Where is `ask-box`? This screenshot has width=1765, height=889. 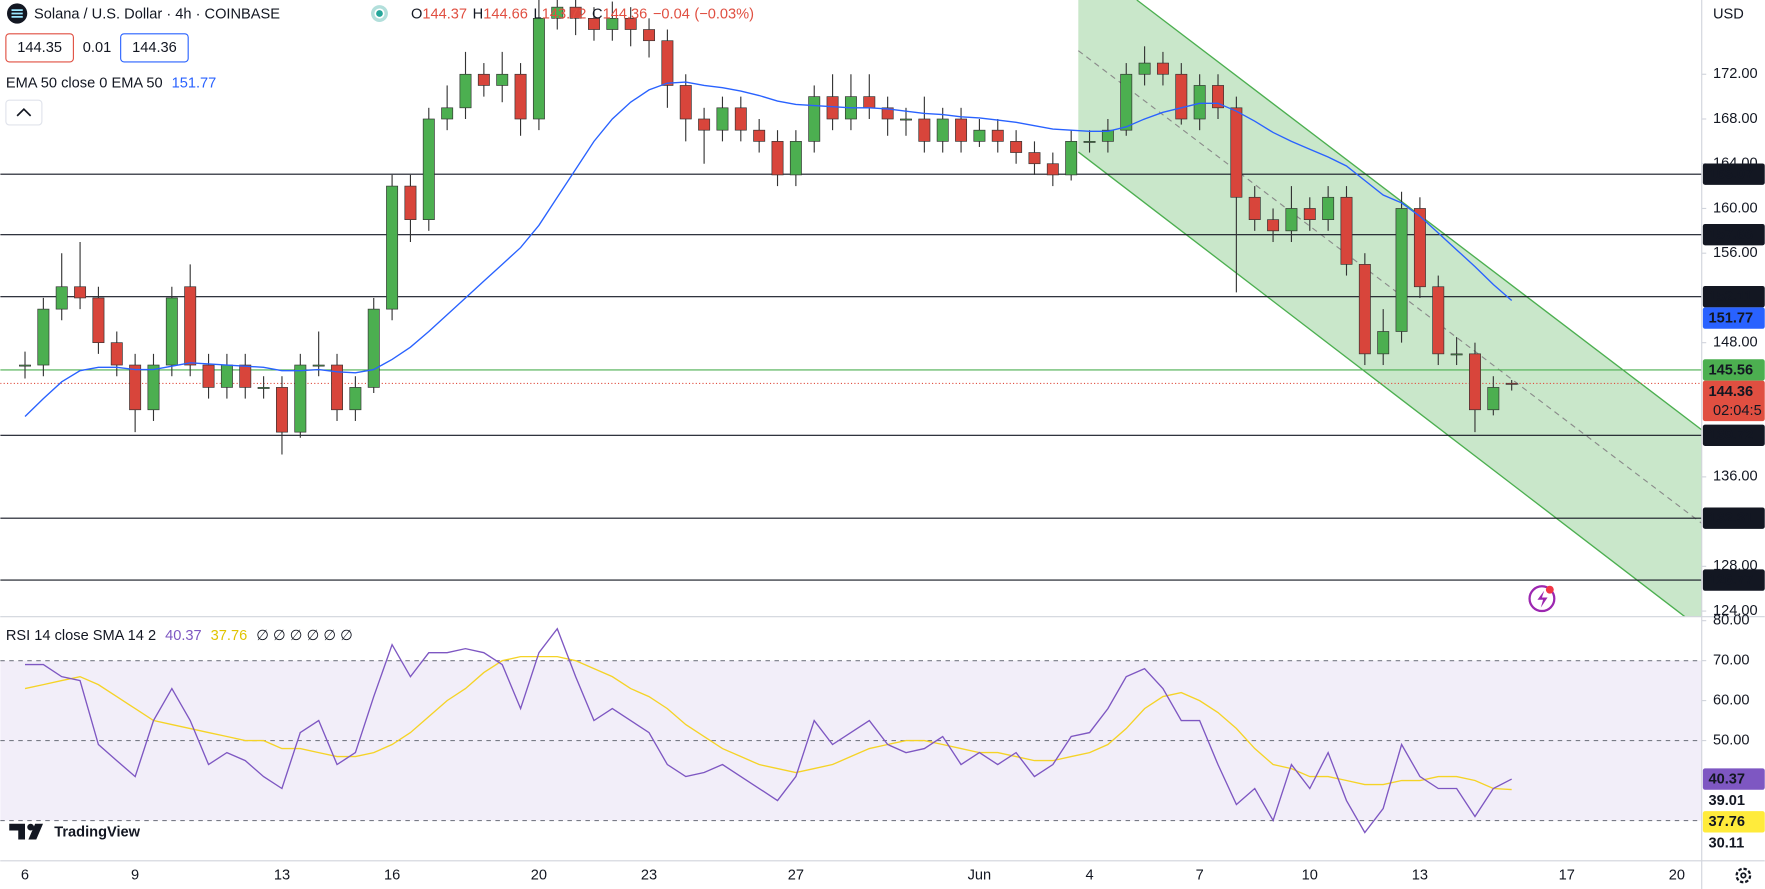 ask-box is located at coordinates (154, 48).